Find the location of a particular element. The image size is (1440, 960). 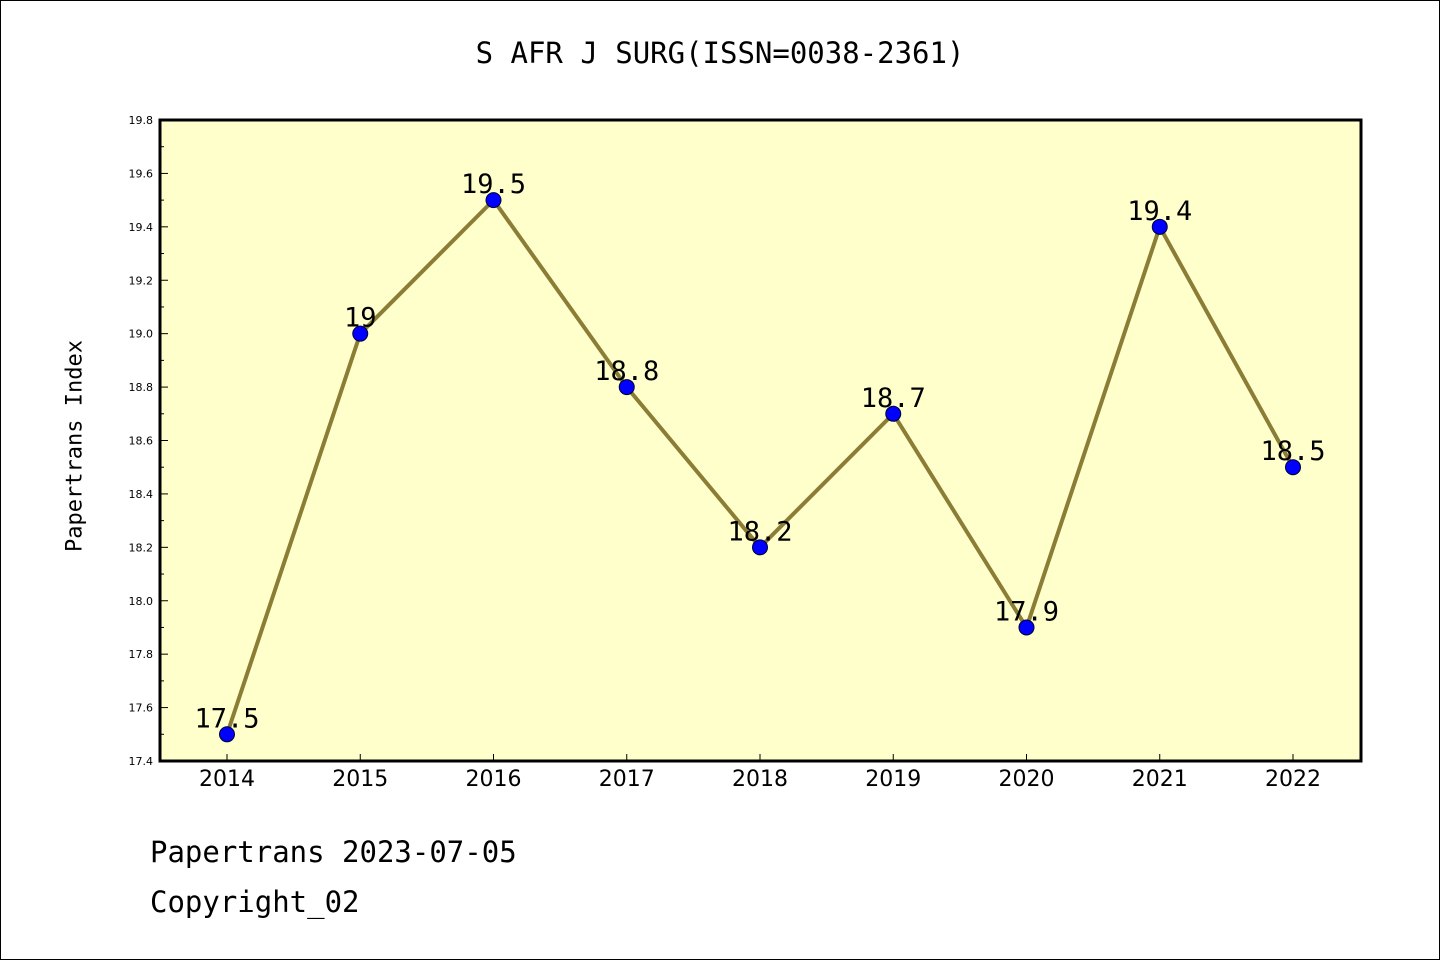

x-tick-label: 2019 is located at coordinates (893, 779).